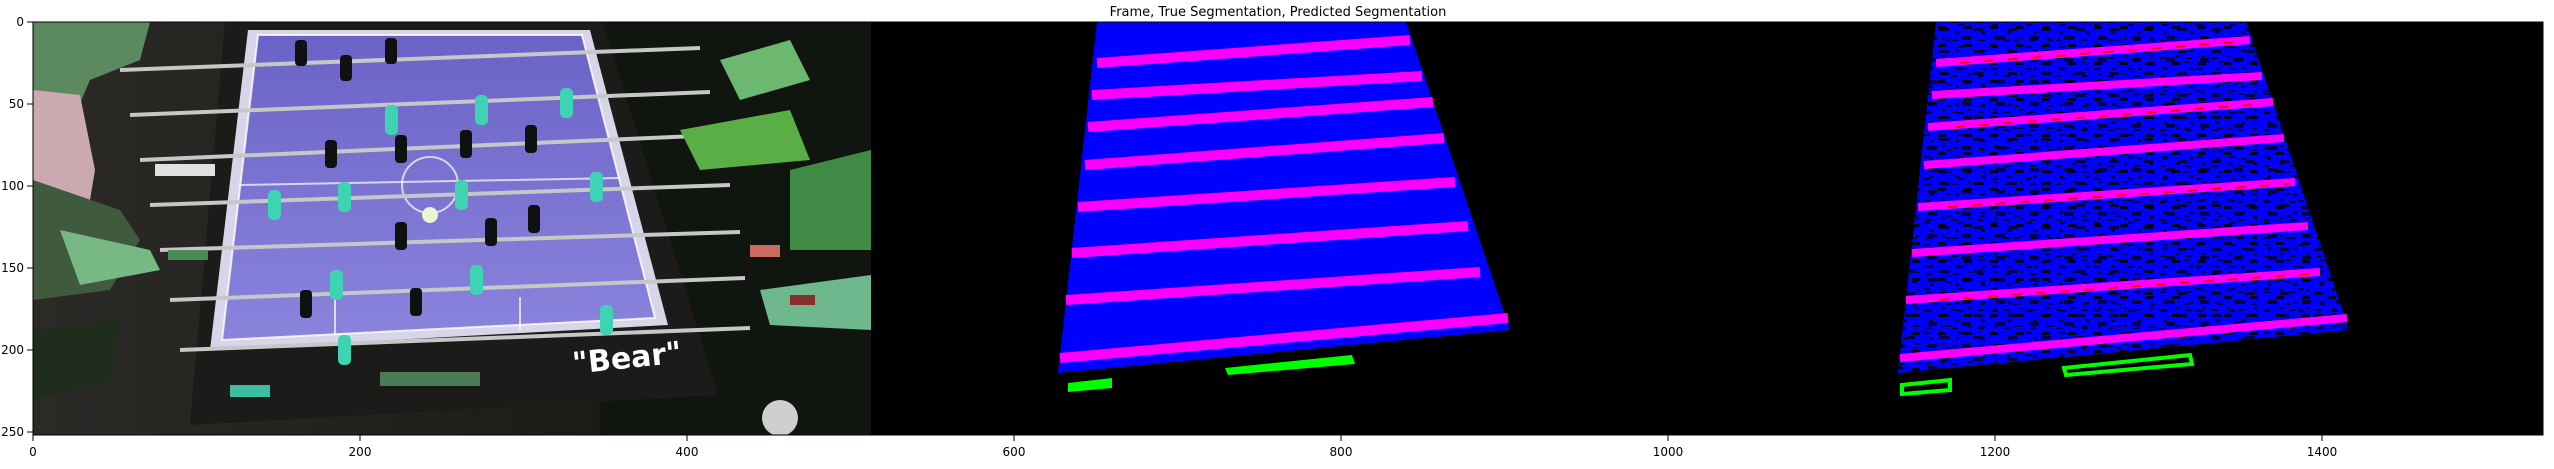  What do you see at coordinates (1014, 452) in the screenshot?
I see `x-tick-label: 600` at bounding box center [1014, 452].